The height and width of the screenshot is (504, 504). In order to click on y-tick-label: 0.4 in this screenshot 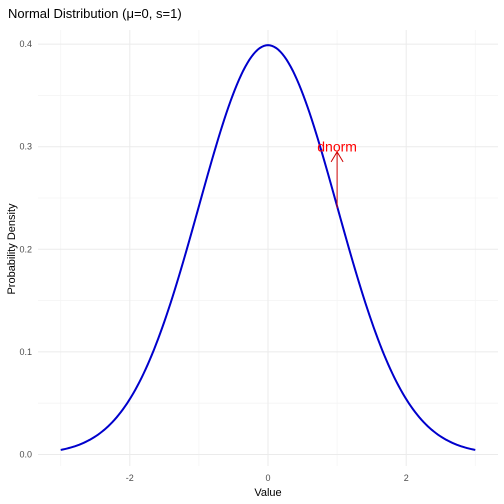, I will do `click(25, 44)`.